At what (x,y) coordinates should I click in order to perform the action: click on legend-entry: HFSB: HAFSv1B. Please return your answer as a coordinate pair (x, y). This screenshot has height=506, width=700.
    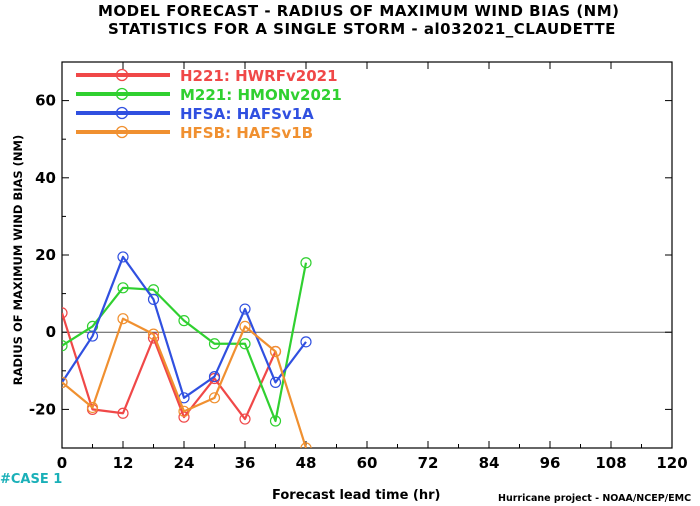
    Looking at the image, I should click on (194, 133).